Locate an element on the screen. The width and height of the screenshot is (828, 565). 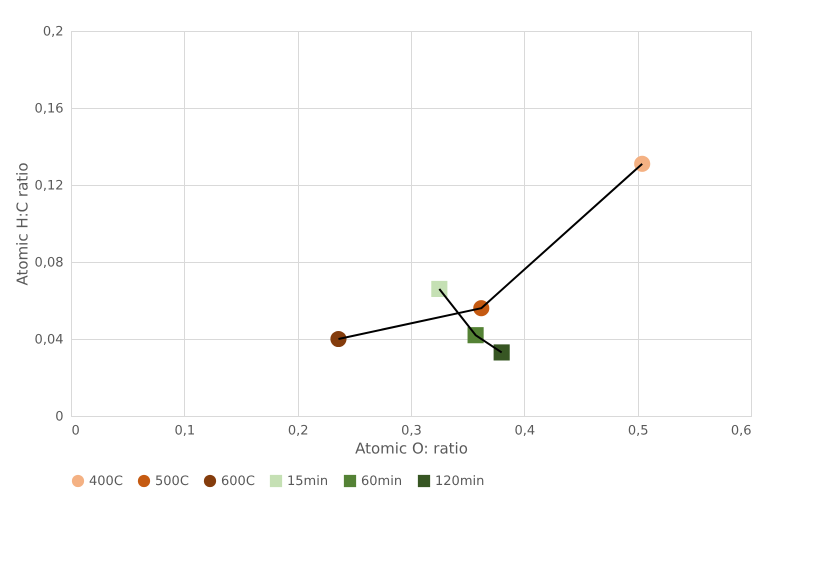
x-tick-label: 0,5 is located at coordinates (638, 431).